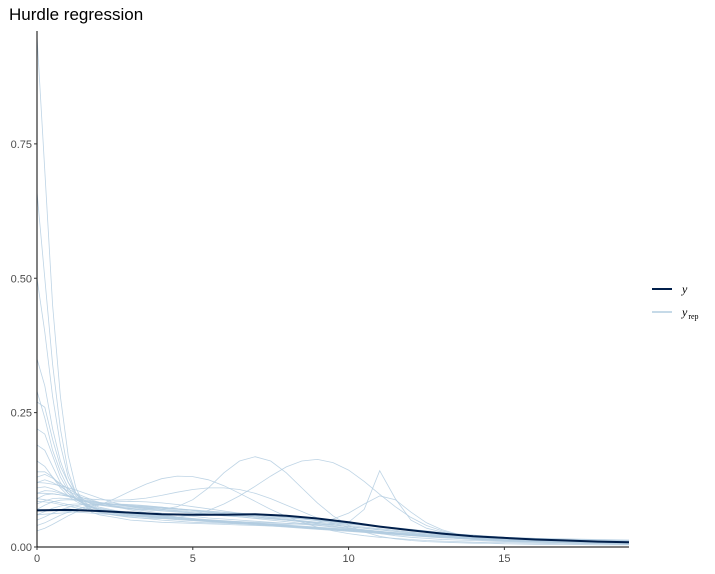 The image size is (715, 574). I want to click on legend-label: y, so click(684, 289).